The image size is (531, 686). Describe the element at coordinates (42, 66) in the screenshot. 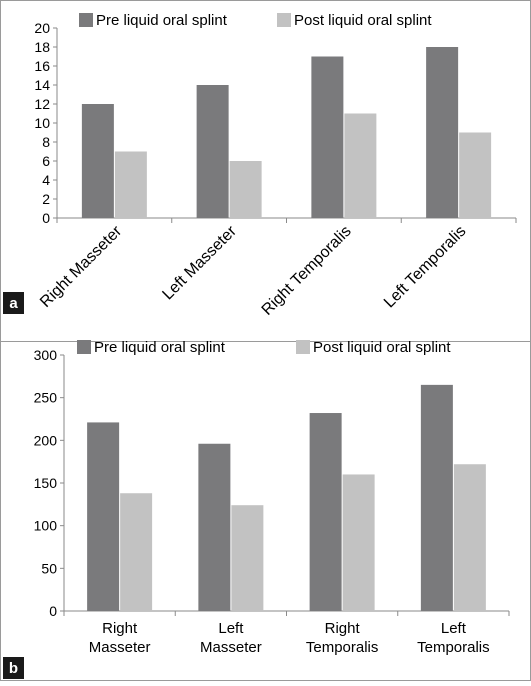

I see `y-tick-label: 16` at that location.